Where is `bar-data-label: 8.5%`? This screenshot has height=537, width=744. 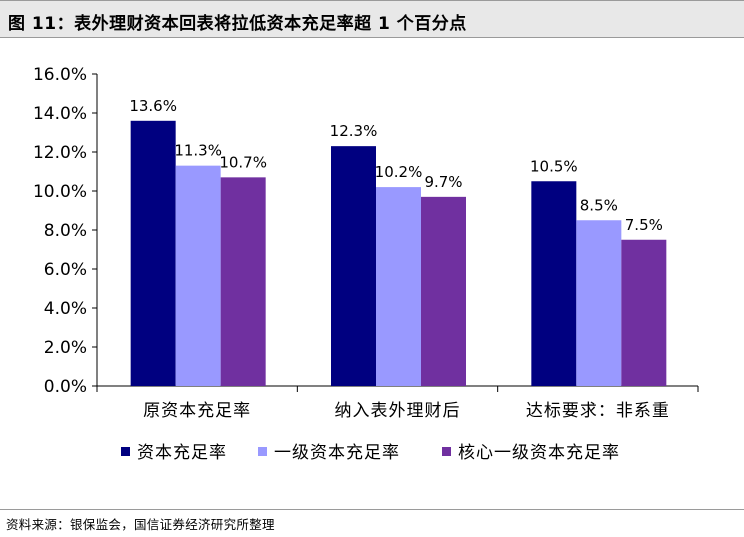 bar-data-label: 8.5% is located at coordinates (599, 205).